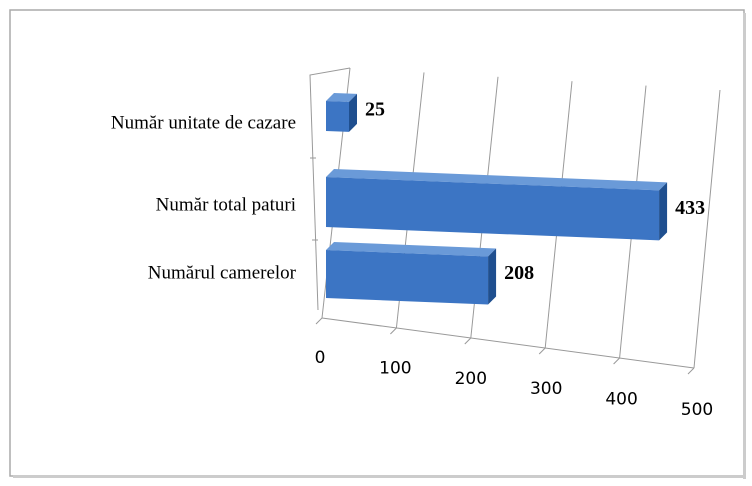 This screenshot has width=752, height=486. I want to click on data-label: 208, so click(519, 273).